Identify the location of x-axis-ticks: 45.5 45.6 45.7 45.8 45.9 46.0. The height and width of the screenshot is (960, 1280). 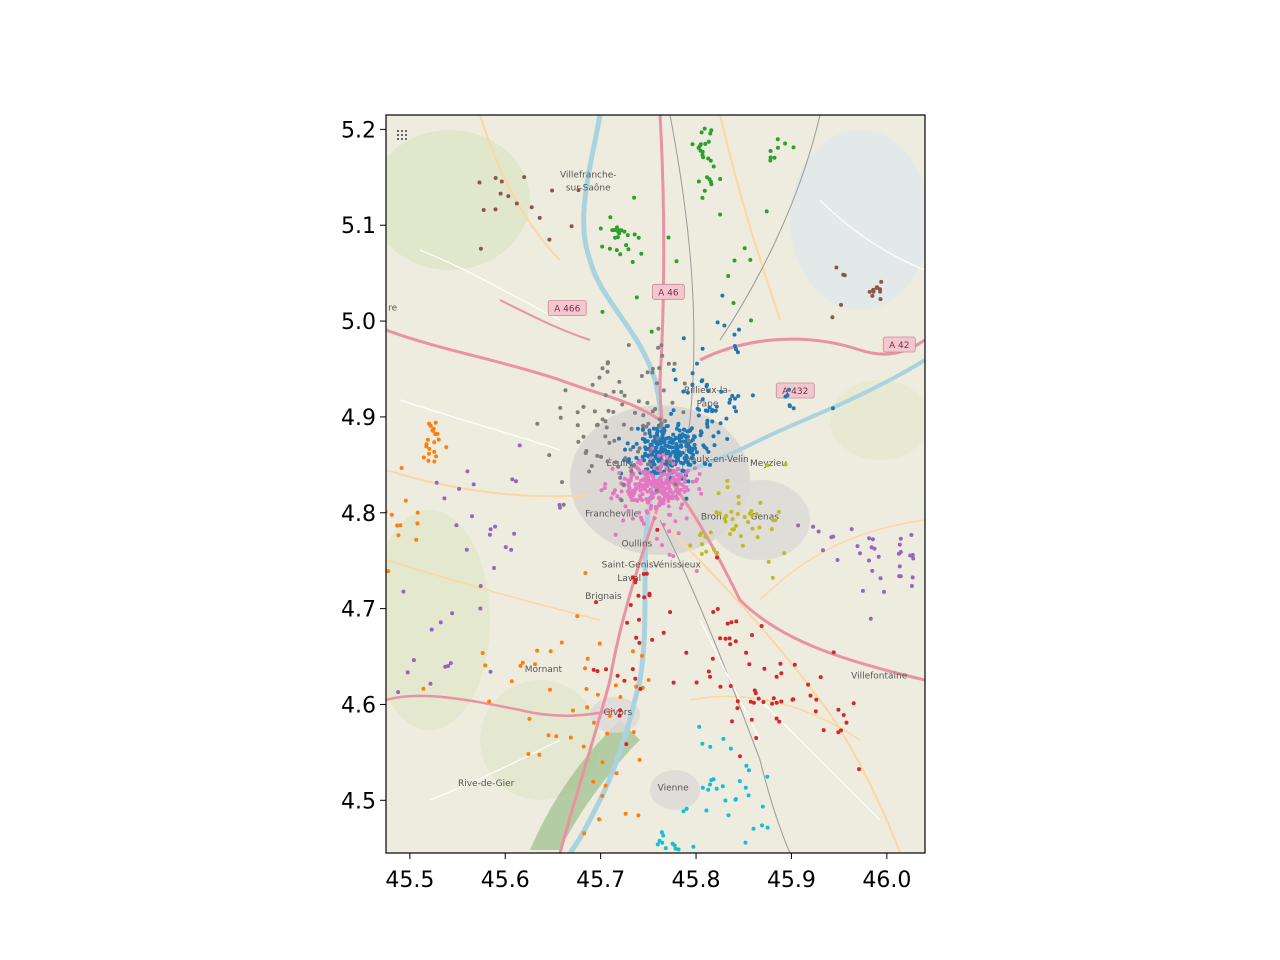
(648, 873).